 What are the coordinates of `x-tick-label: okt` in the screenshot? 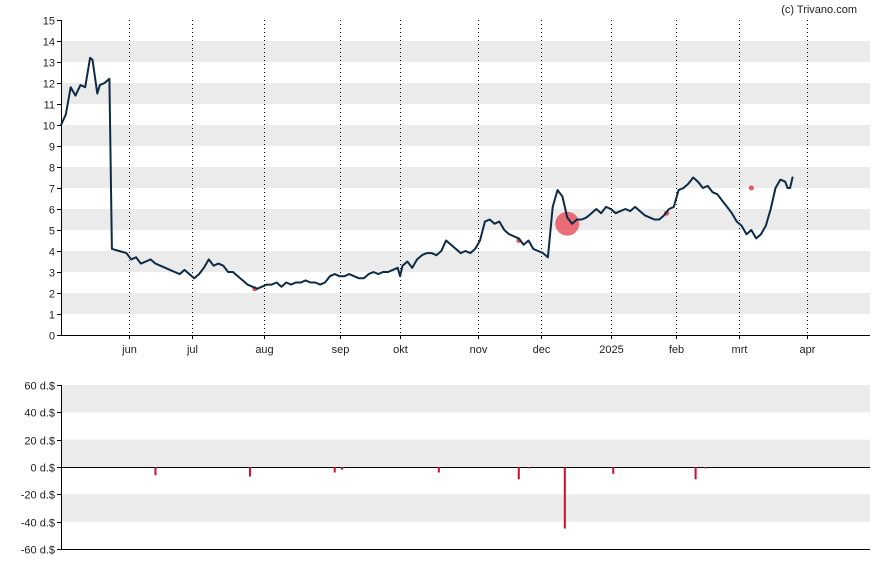 It's located at (400, 350).